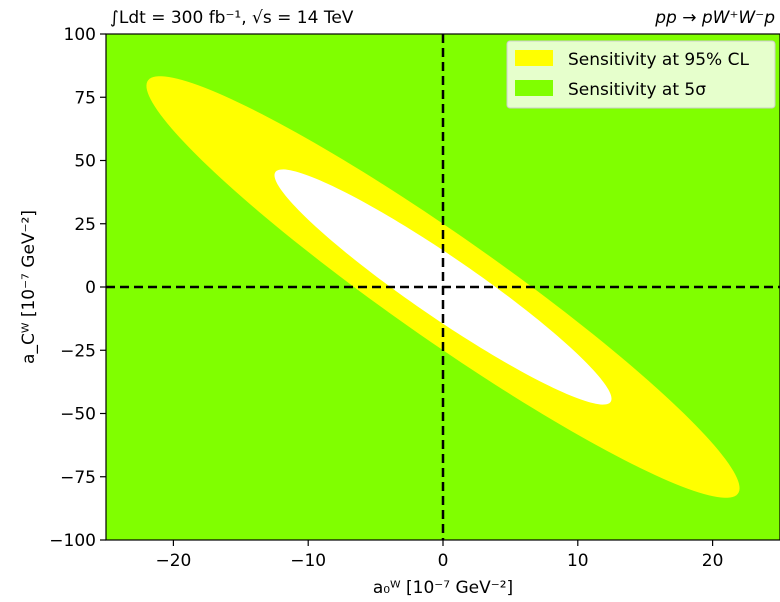 The height and width of the screenshot is (602, 780). I want to click on y-tick-label: 50, so click(85, 162).